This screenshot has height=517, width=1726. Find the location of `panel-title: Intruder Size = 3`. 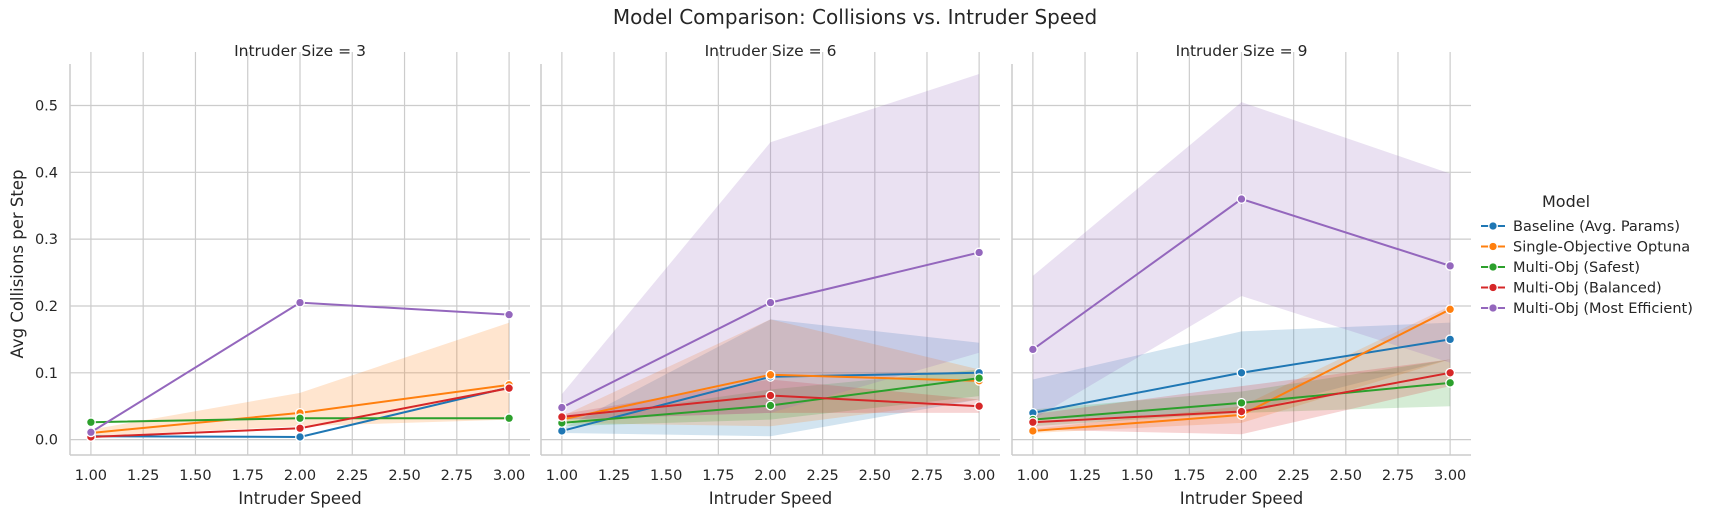

panel-title: Intruder Size = 3 is located at coordinates (300, 51).